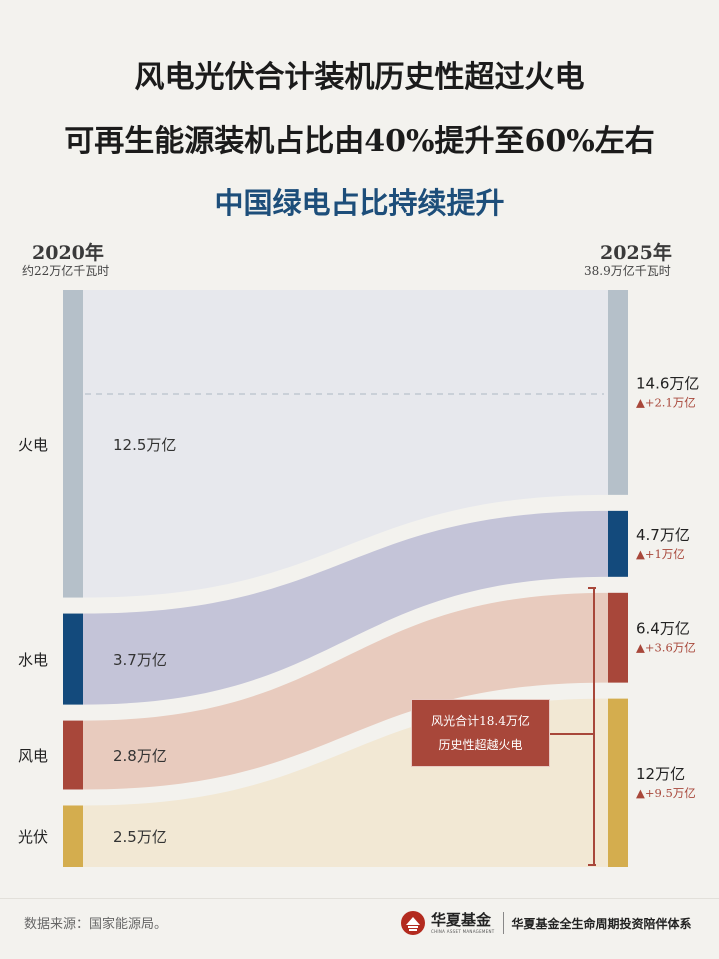 The height and width of the screenshot is (959, 719). What do you see at coordinates (68, 253) in the screenshot?
I see `left-year-label: 2020年` at bounding box center [68, 253].